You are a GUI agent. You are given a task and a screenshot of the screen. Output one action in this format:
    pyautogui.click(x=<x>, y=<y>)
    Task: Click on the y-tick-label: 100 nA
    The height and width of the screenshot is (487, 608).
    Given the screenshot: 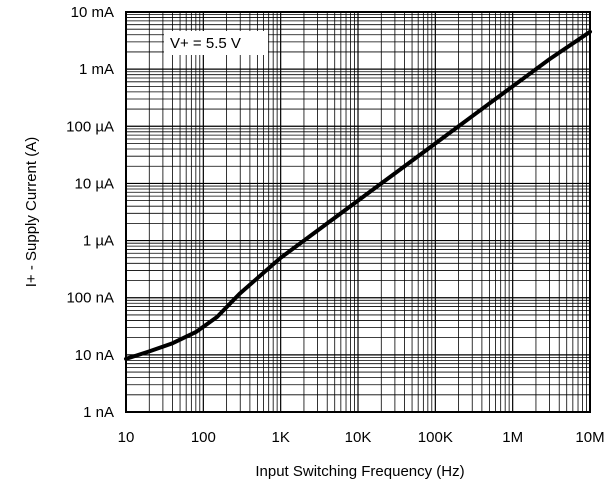 What is the action you would take?
    pyautogui.click(x=90, y=298)
    